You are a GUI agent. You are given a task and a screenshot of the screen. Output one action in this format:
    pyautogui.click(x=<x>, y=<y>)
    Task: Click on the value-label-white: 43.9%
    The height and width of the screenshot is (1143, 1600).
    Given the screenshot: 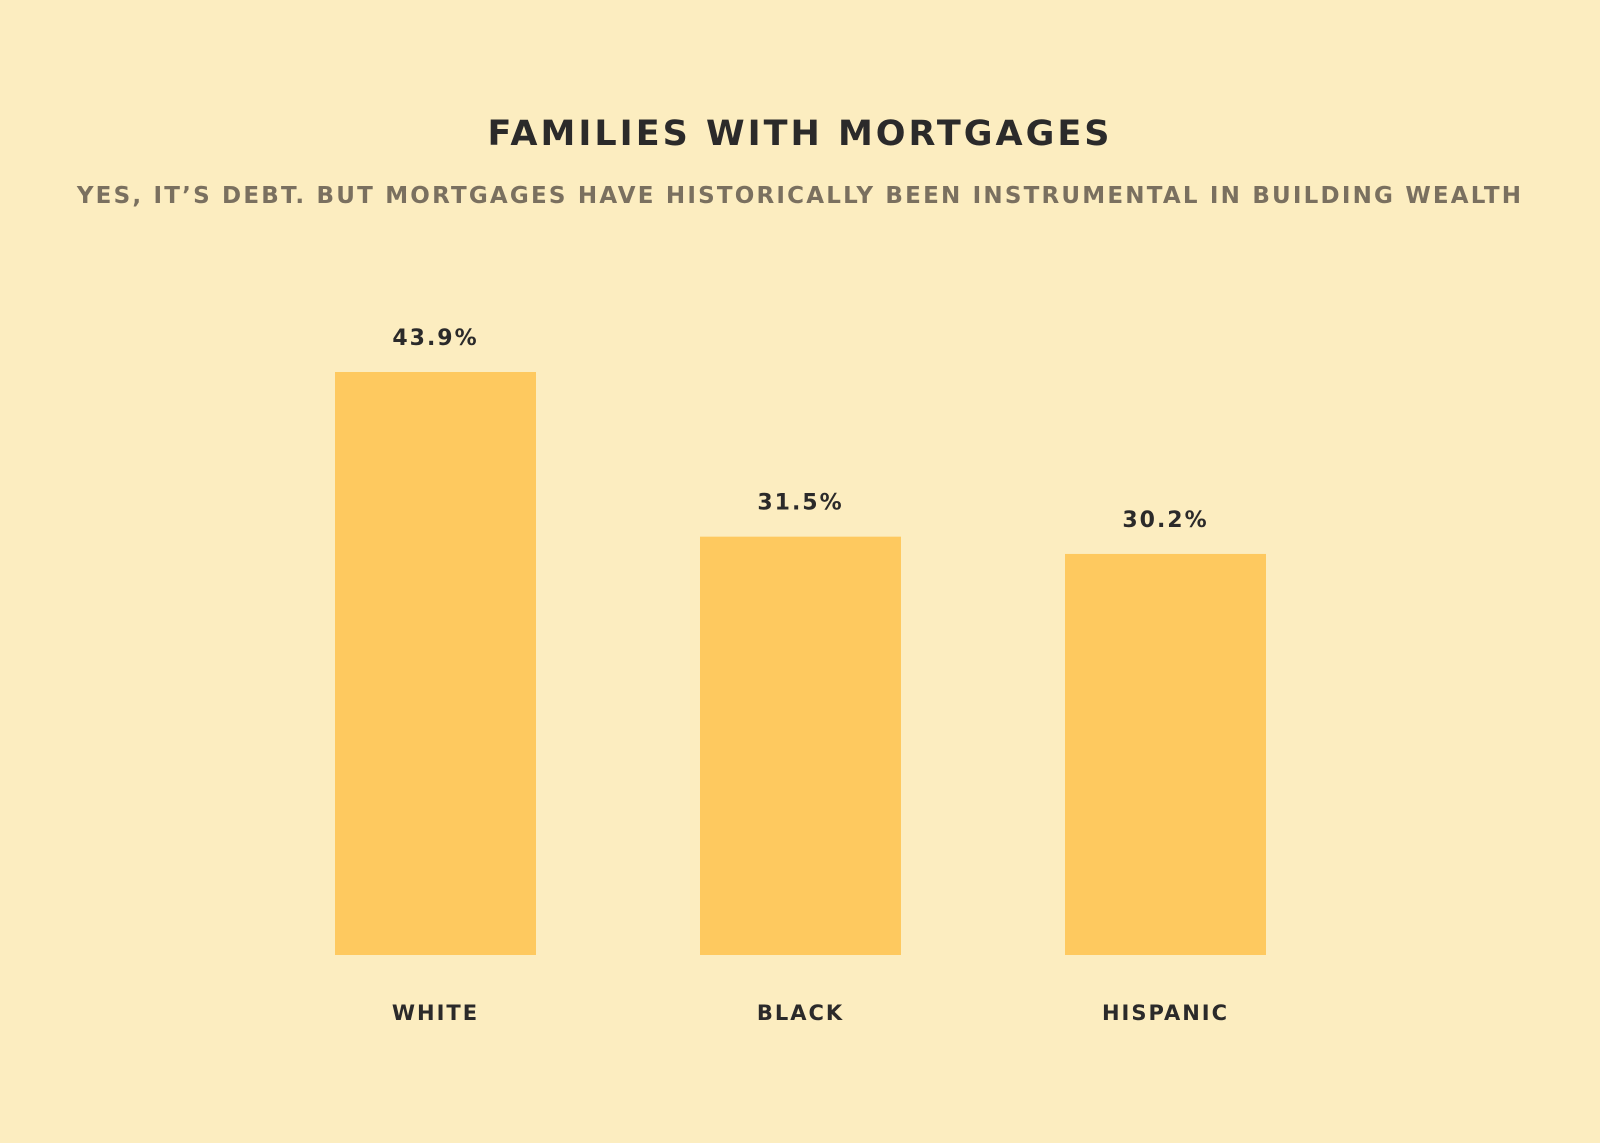 What is the action you would take?
    pyautogui.click(x=435, y=338)
    